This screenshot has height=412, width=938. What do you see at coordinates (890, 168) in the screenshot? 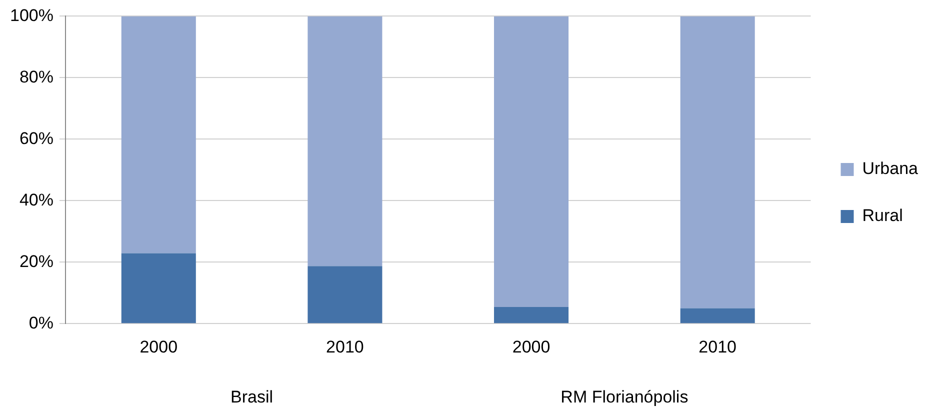
I see `legend-label: Urbana` at bounding box center [890, 168].